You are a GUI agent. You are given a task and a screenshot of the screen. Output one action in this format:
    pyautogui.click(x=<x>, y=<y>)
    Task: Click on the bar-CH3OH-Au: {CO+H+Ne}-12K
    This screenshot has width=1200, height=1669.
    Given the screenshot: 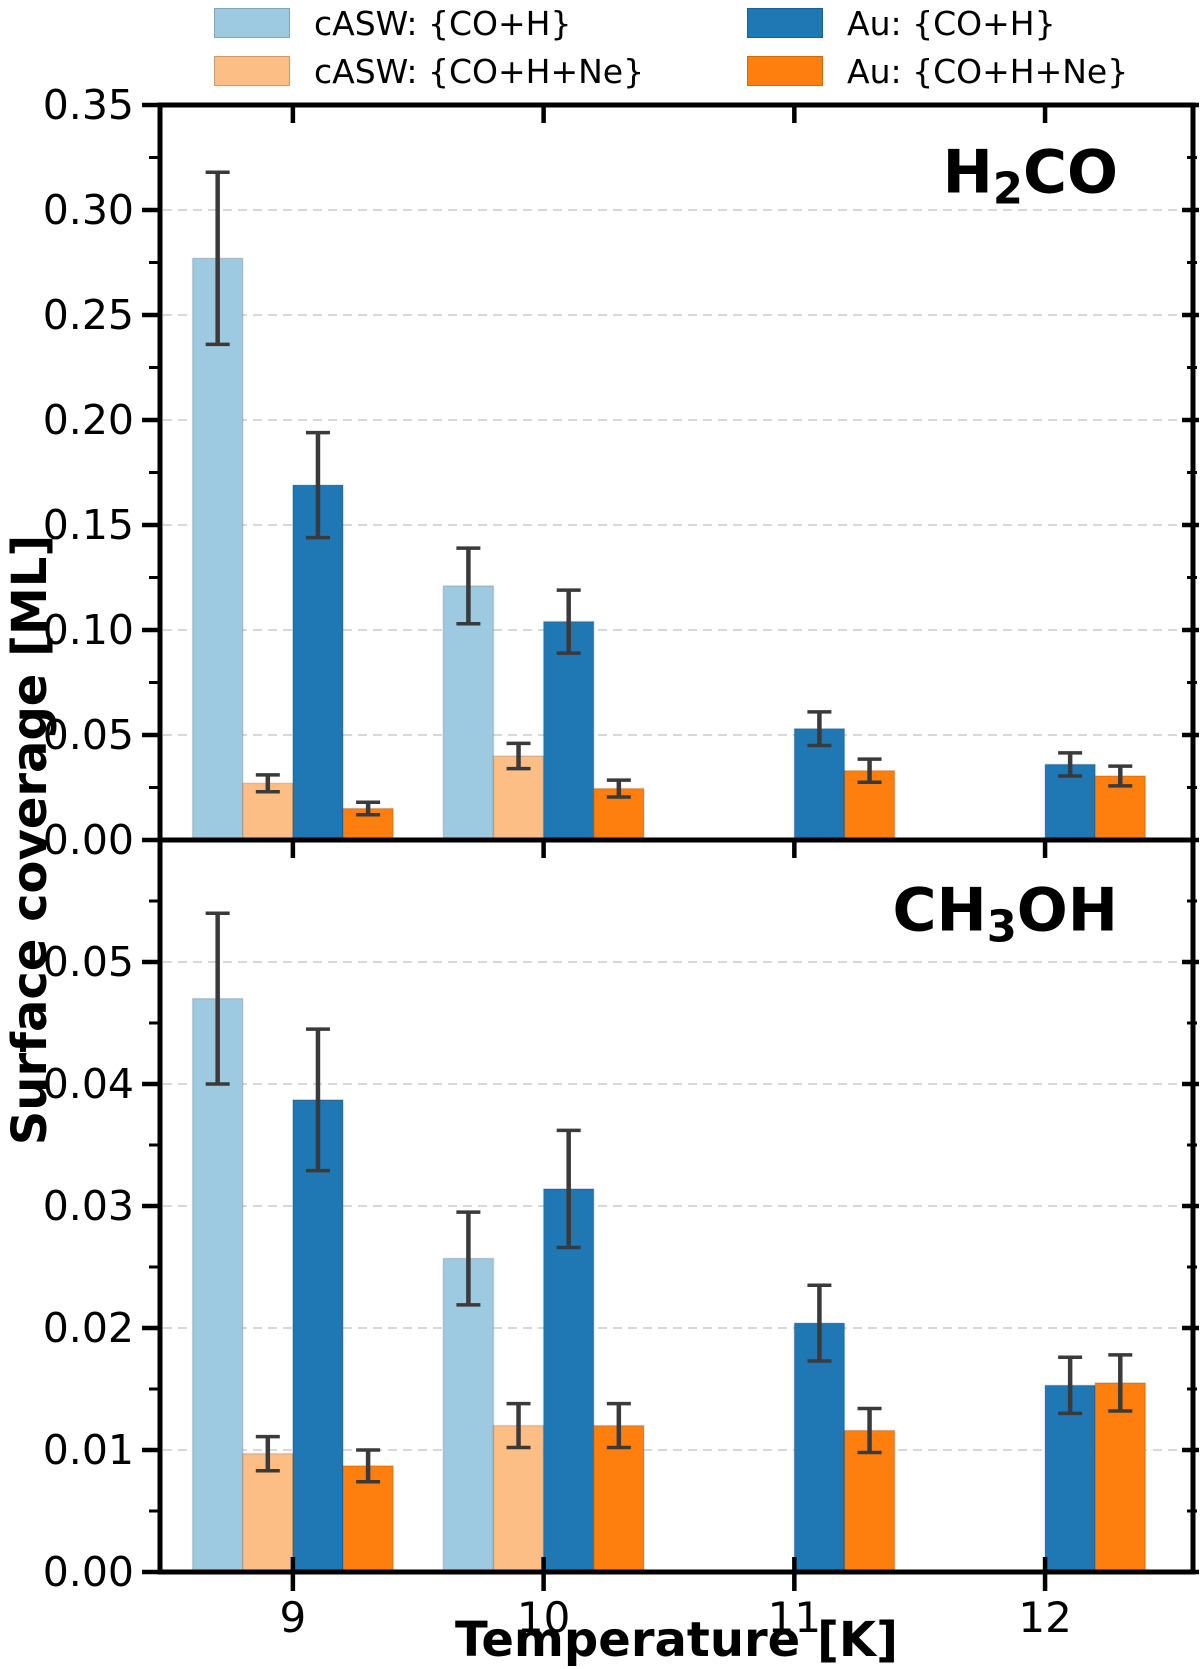 What is the action you would take?
    pyautogui.click(x=1120, y=1477)
    